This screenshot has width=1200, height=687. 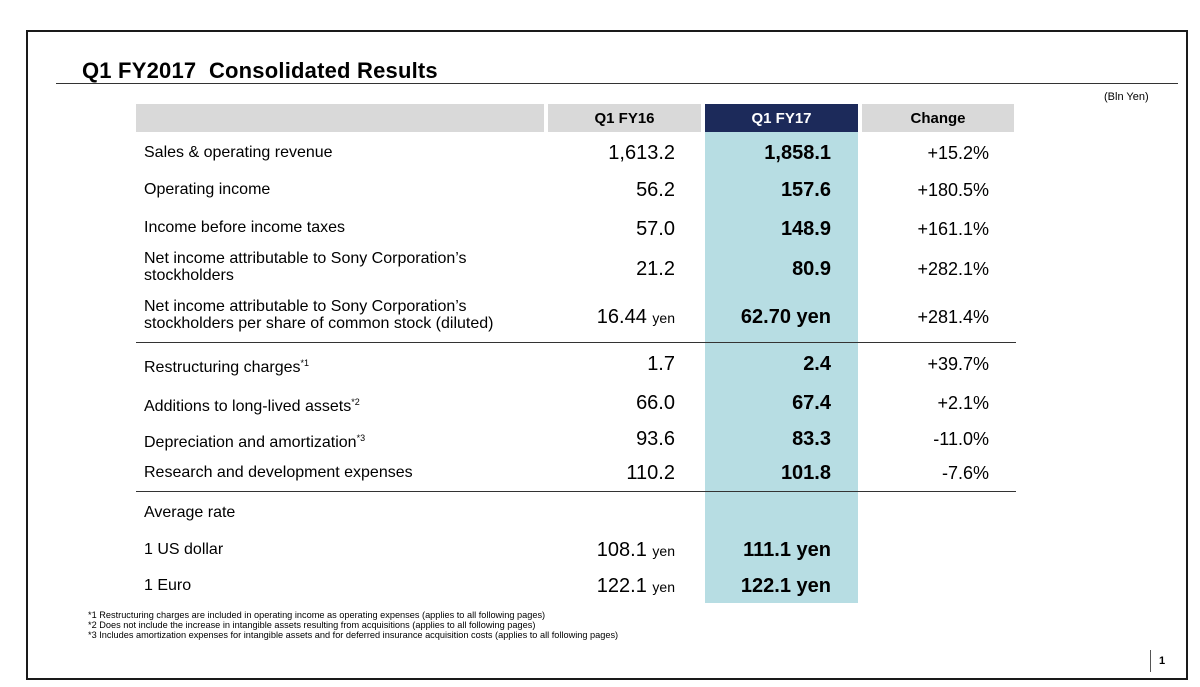 What do you see at coordinates (805, 229) in the screenshot?
I see `value-curr: 148.9` at bounding box center [805, 229].